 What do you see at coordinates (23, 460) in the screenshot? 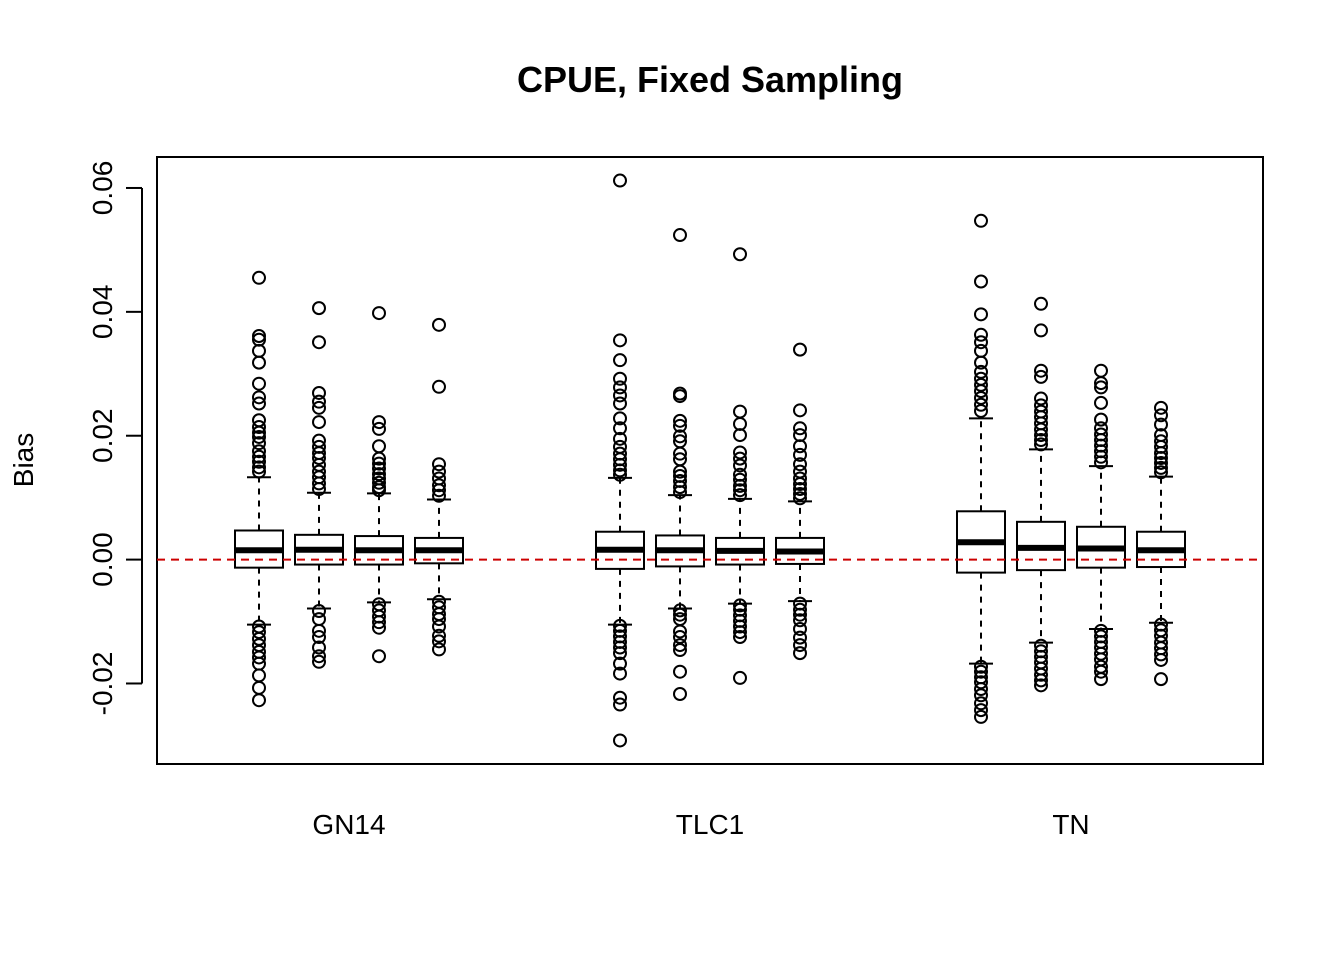
I see `y-axis-label: Bias` at bounding box center [23, 460].